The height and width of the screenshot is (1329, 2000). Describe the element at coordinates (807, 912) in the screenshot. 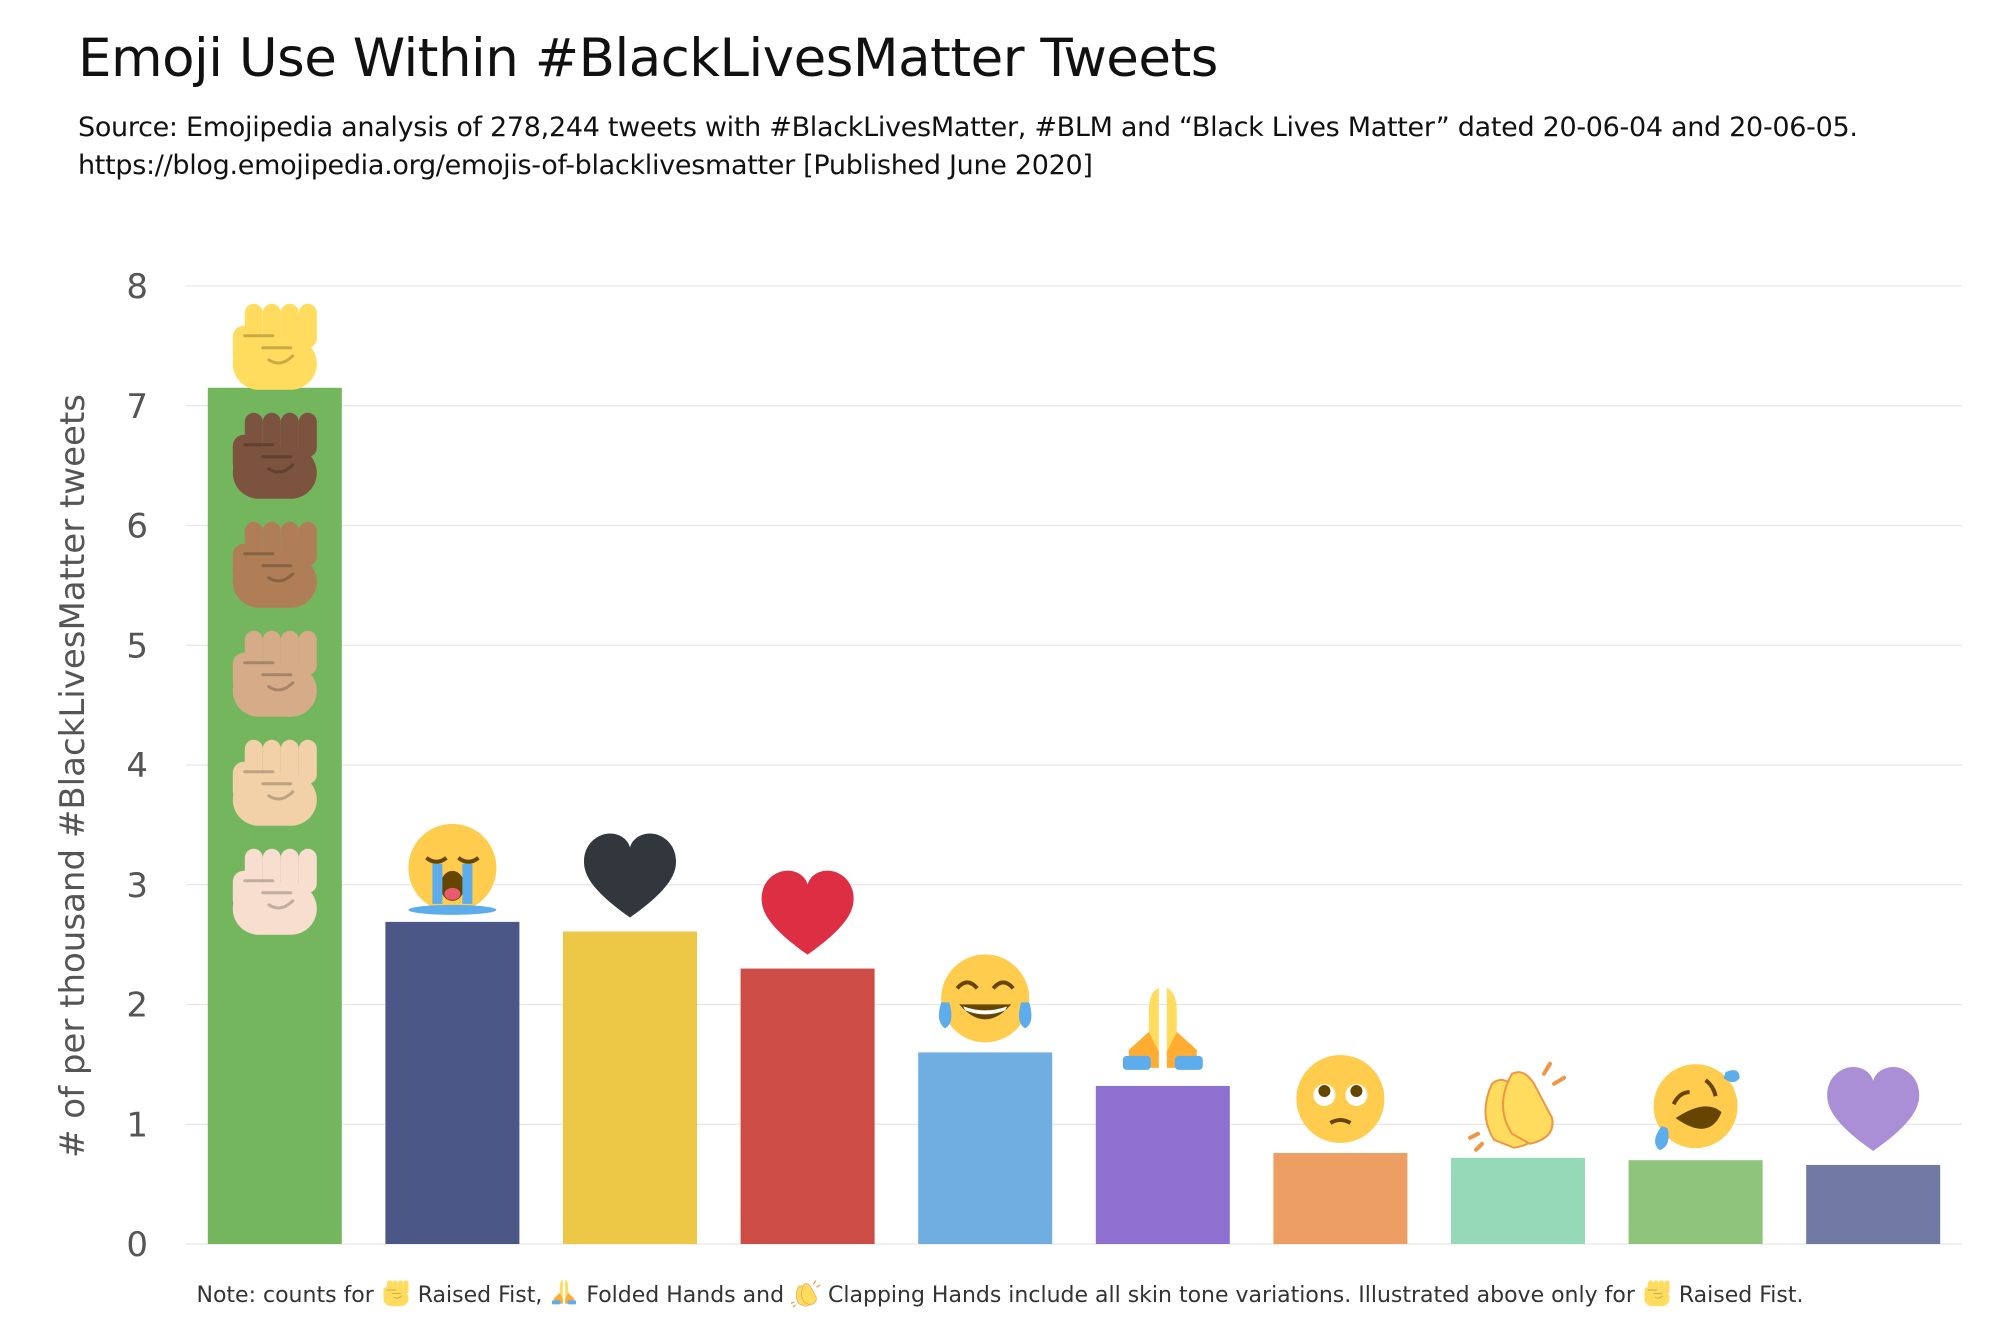

I see `red-heart-icon` at that location.